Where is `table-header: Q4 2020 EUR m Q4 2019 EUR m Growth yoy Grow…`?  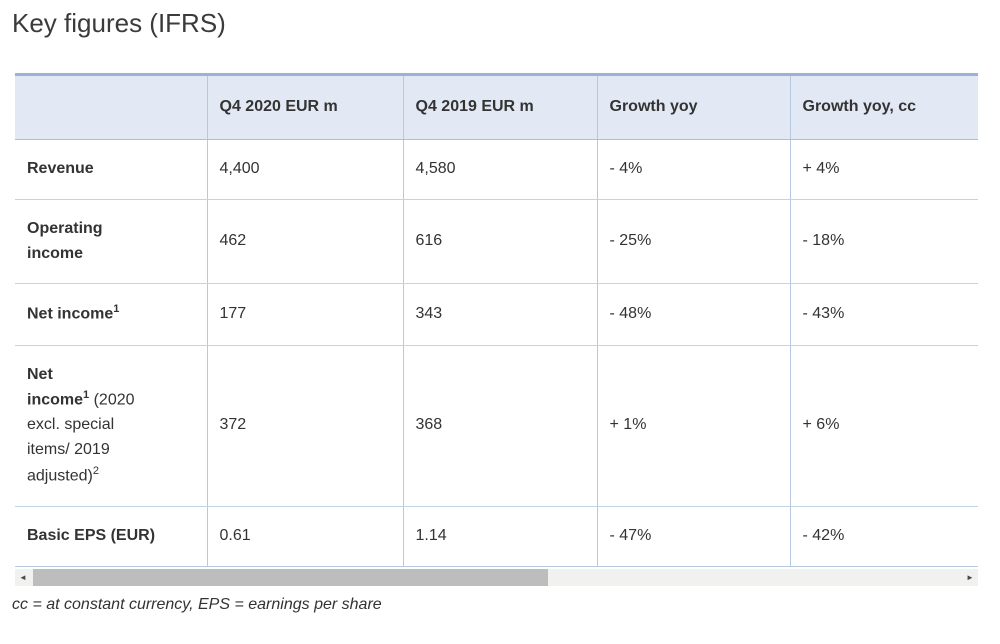
table-header: Q4 2020 EUR m Q4 2019 EUR m Growth yoy Grow… is located at coordinates (496, 107).